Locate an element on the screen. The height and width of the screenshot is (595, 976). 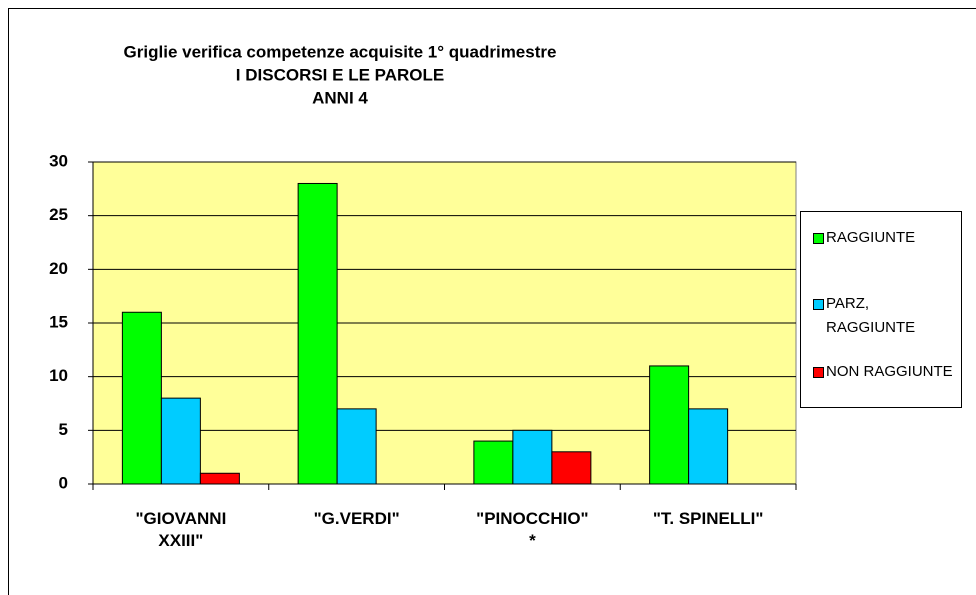
legend-label: PARZ, RAGGIUNTE is located at coordinates (871, 315).